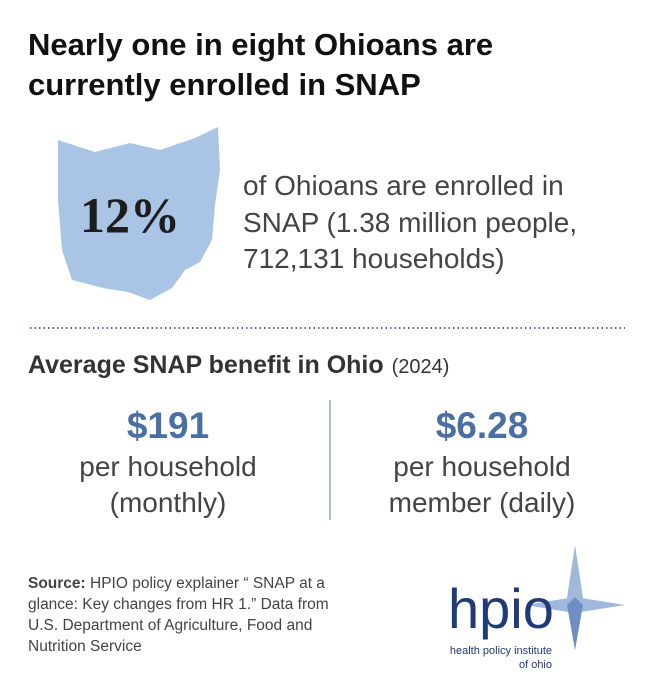  Describe the element at coordinates (85, 646) in the screenshot. I see `source-line: Nutrition Service` at that location.